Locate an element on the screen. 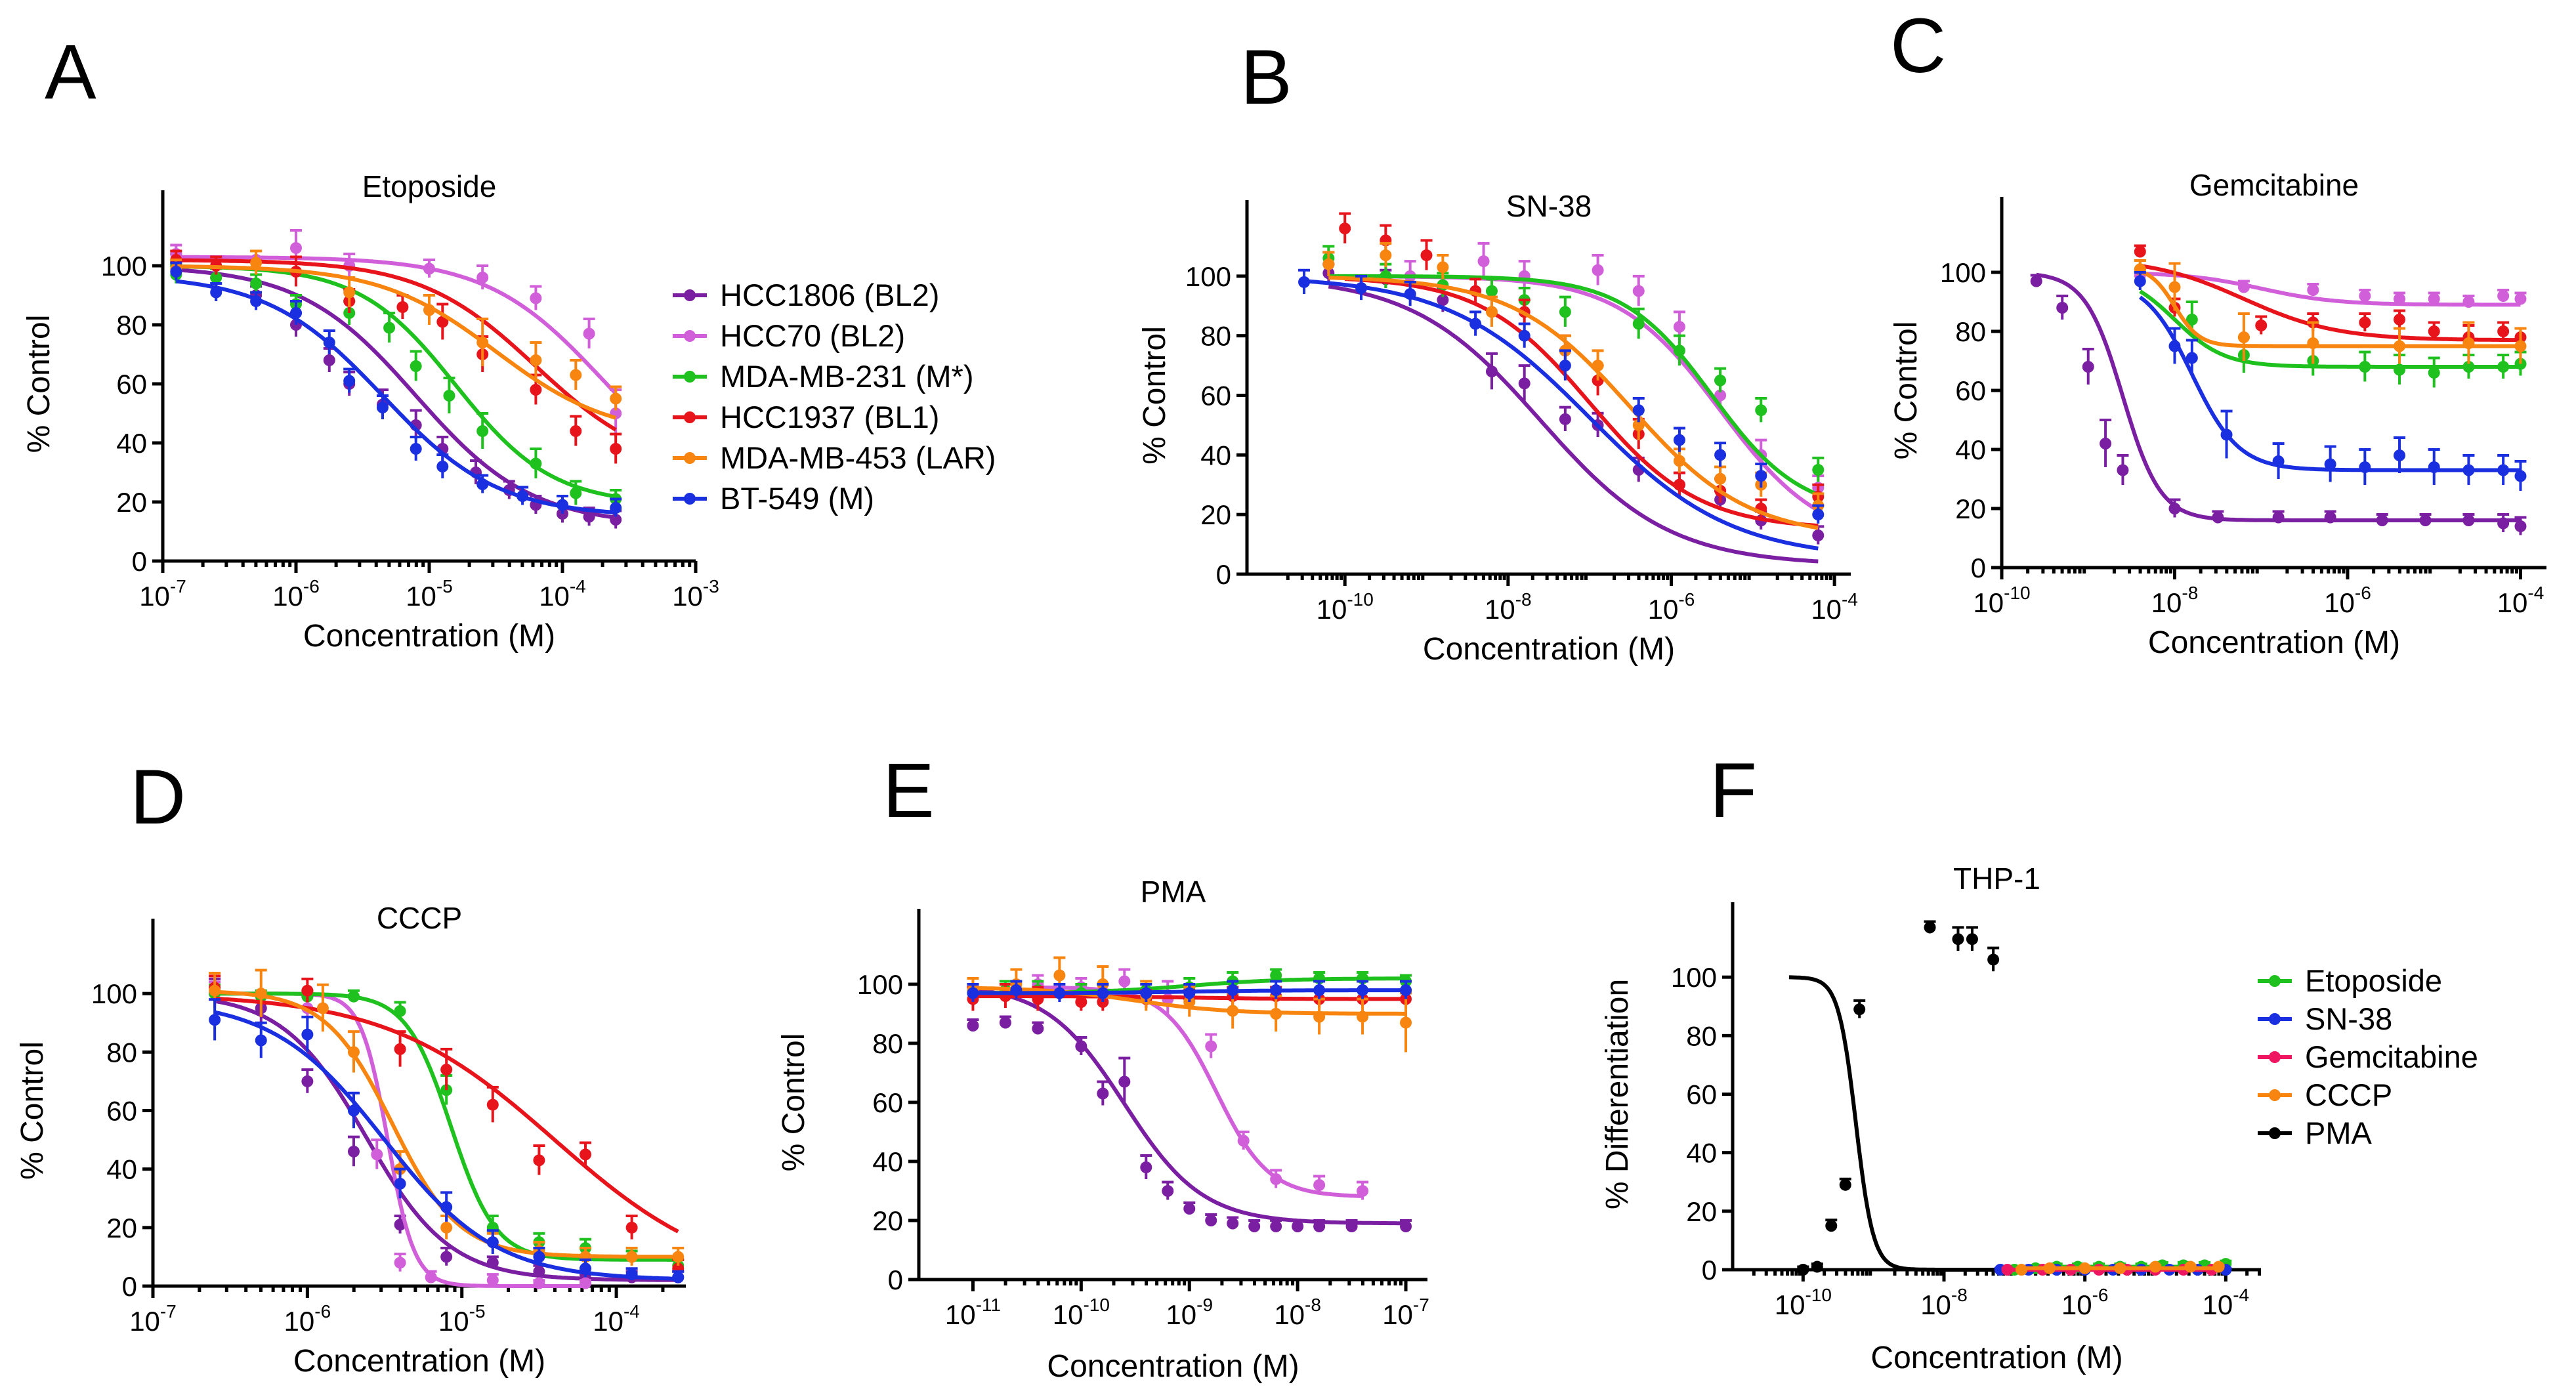  legend-item: HCC1806 (BL2) is located at coordinates (806, 295).